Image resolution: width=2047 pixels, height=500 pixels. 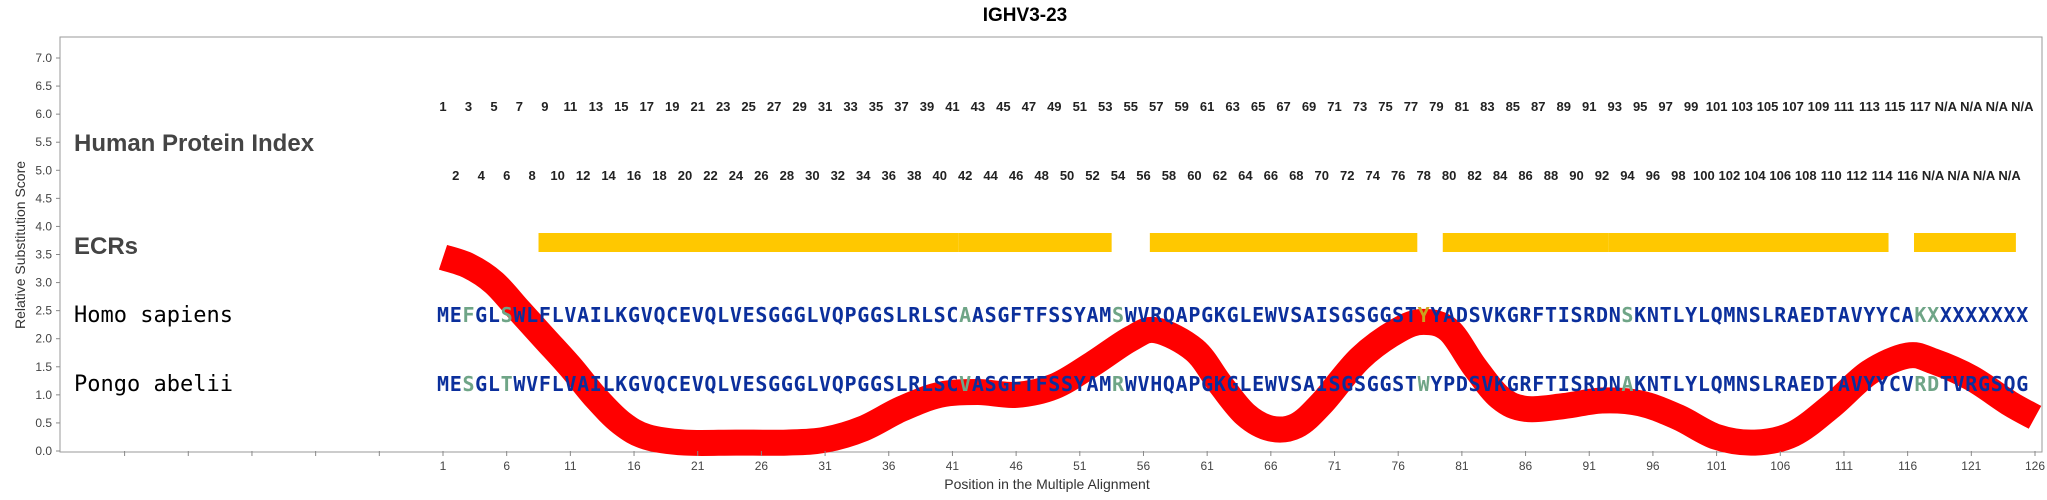 What do you see at coordinates (1309, 106) in the screenshot?
I see `index-number: 69` at bounding box center [1309, 106].